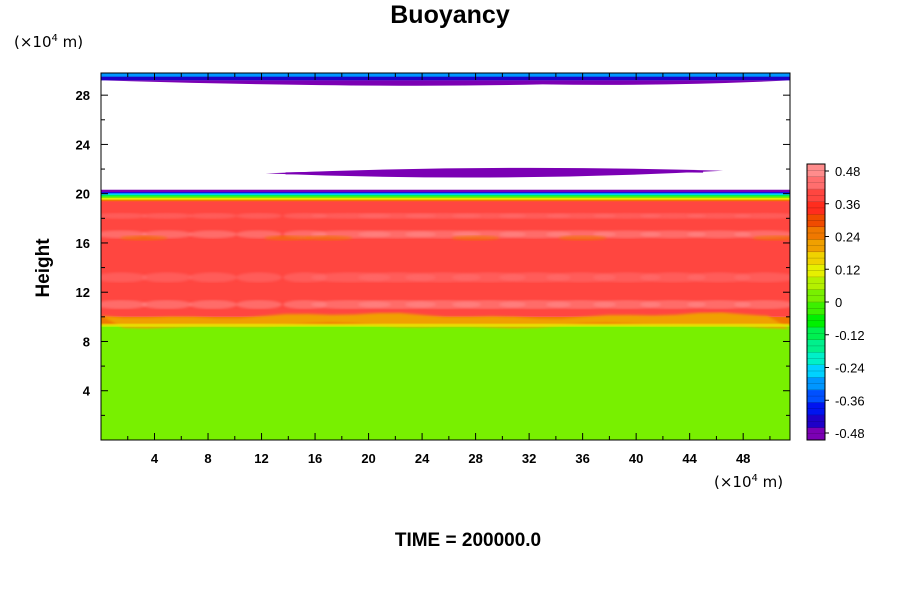  I want to click on y-tick-label: 4, so click(87, 391).